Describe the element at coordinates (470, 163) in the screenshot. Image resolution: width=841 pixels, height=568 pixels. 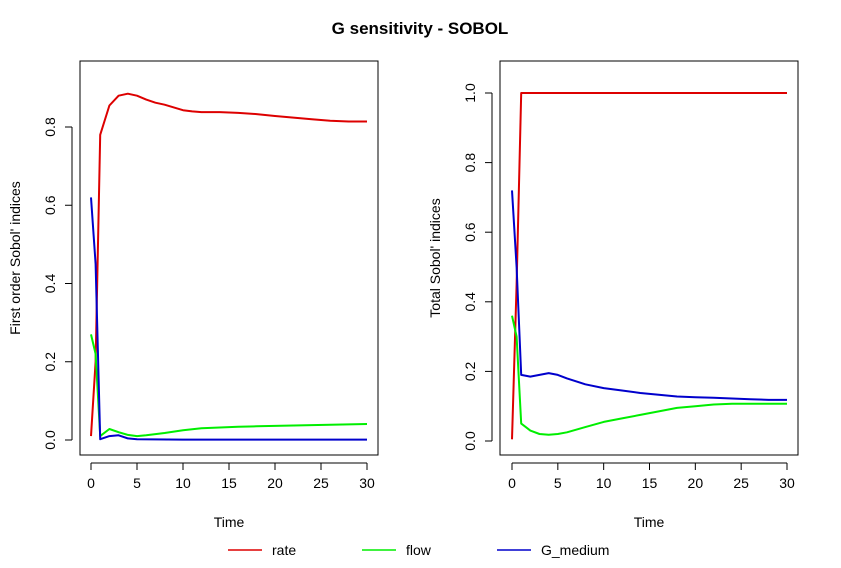
I see `total-order-y-tick-label: 0.8` at that location.